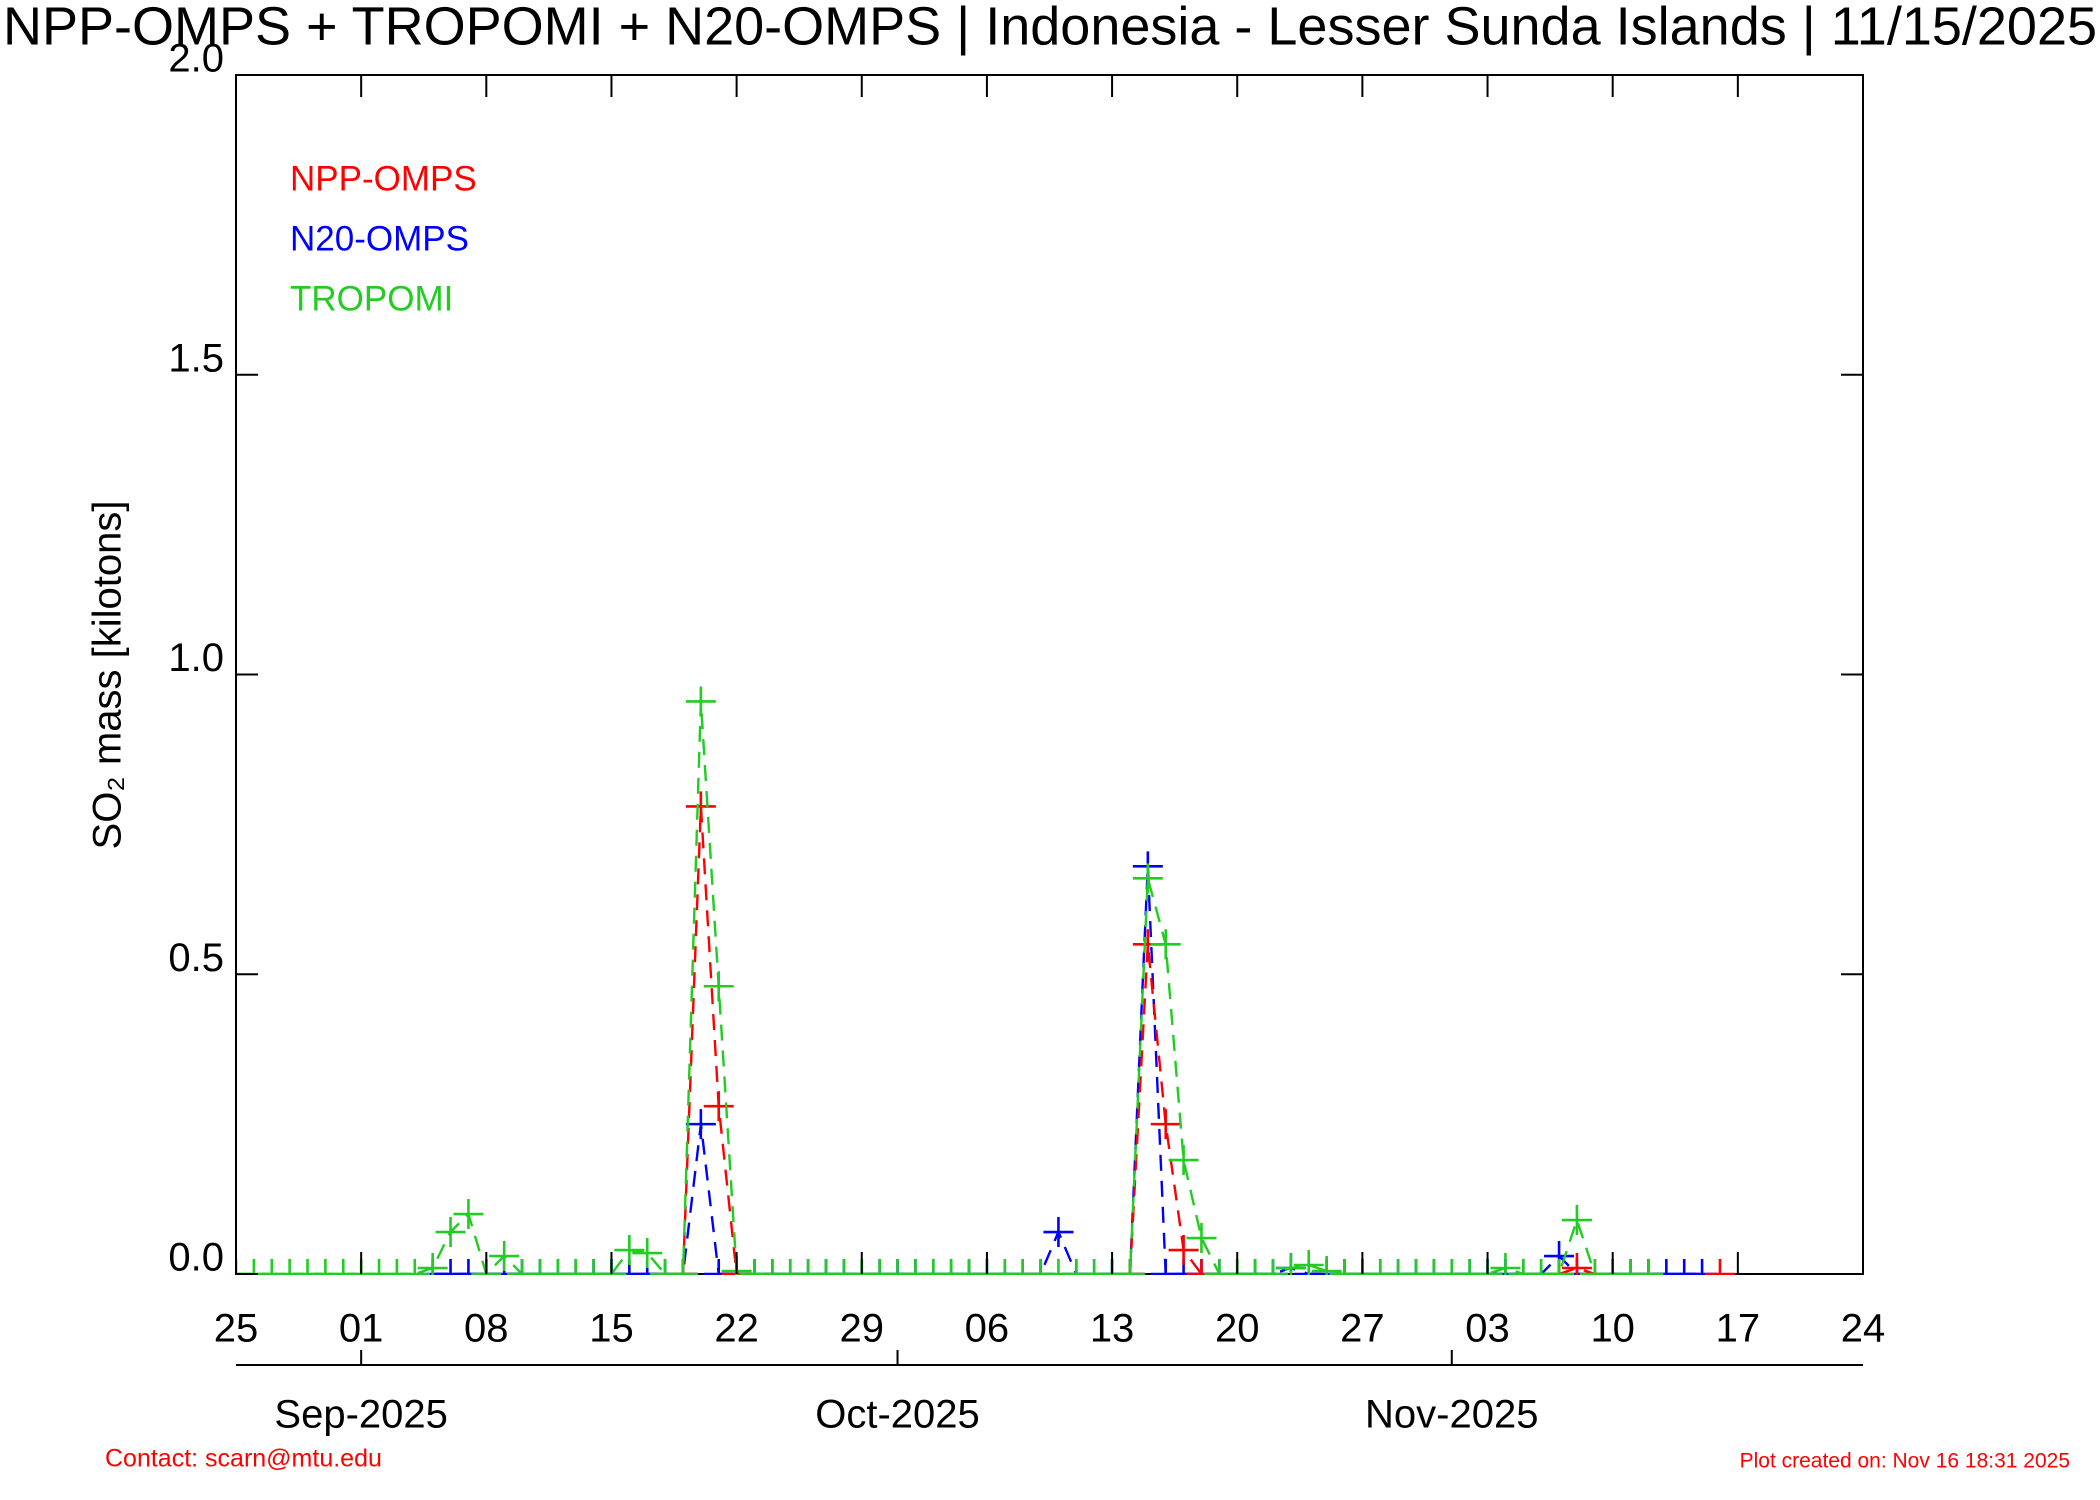 The image size is (2100, 1500). I want to click on month-label: Sep-2025, so click(360, 1415).